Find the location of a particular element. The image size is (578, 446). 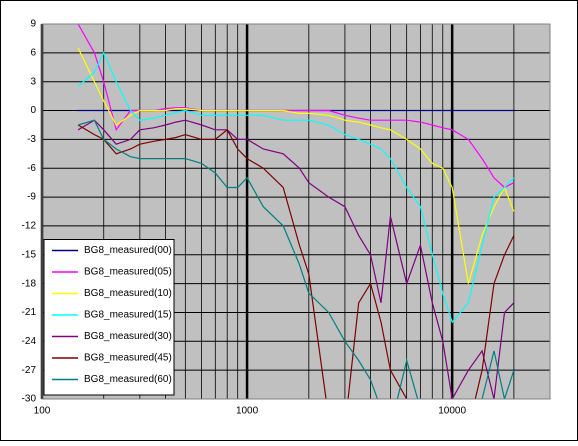

y-tick-label: 9 is located at coordinates (33, 24).